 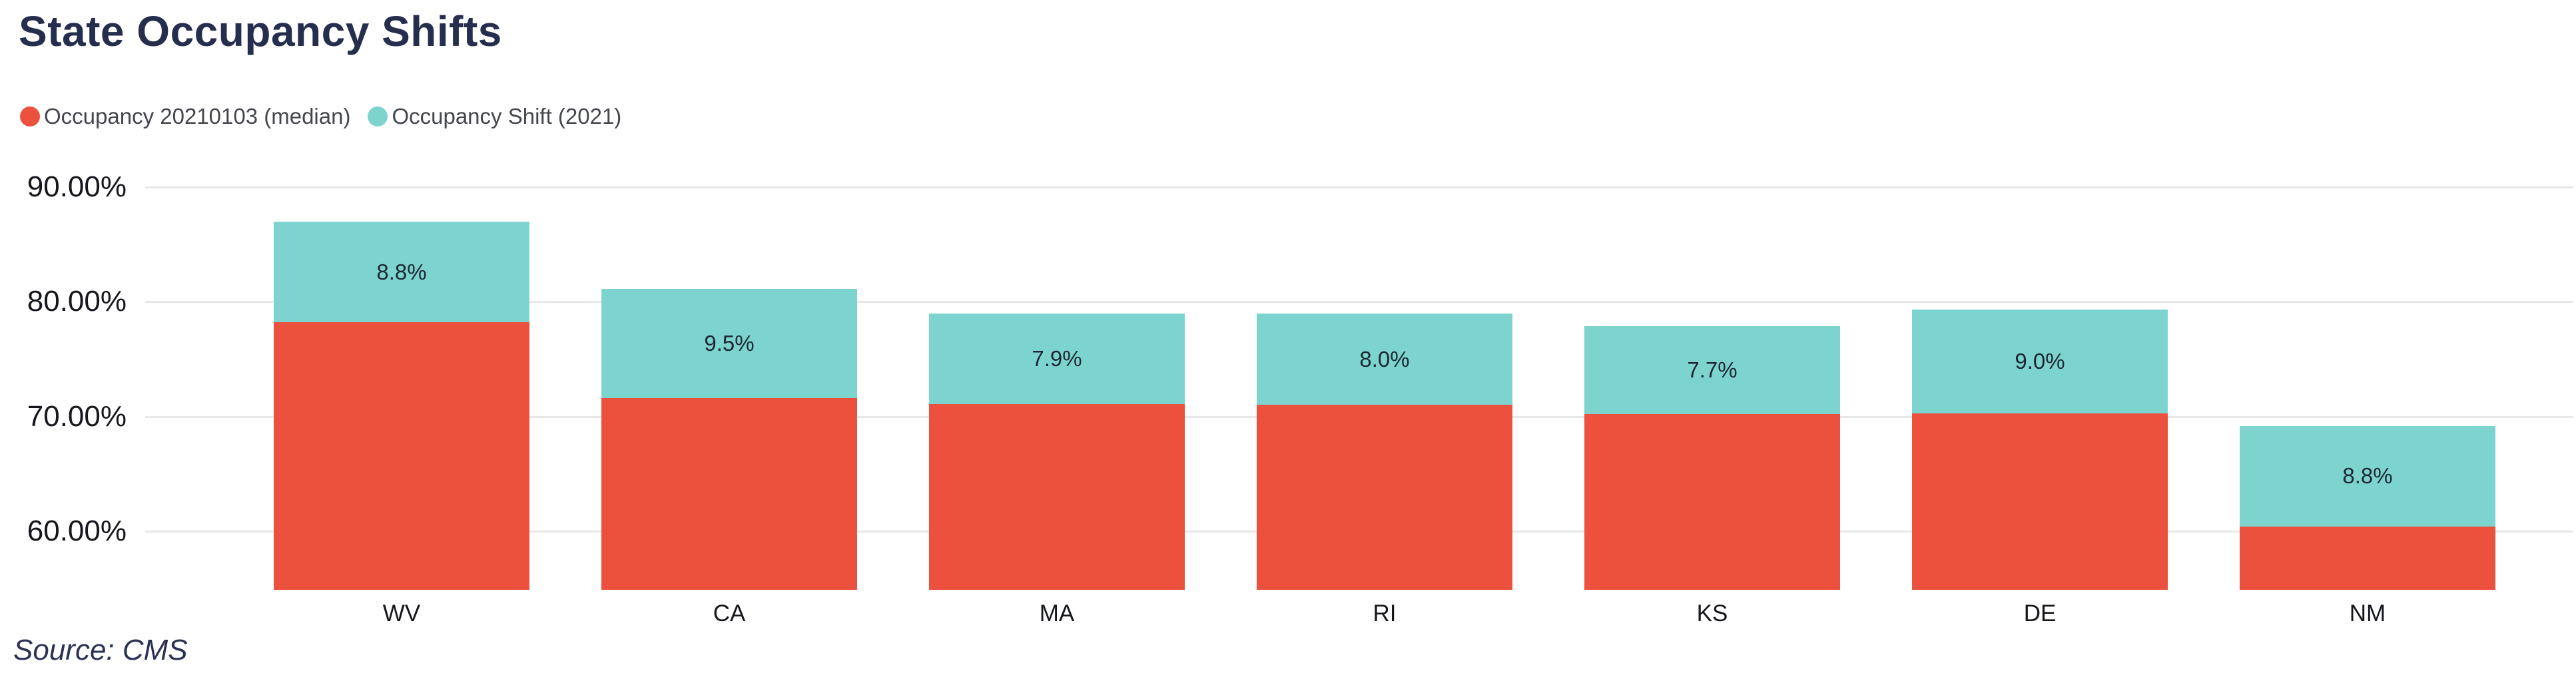 What do you see at coordinates (2040, 613) in the screenshot?
I see `x-axis-label-DE: DE` at bounding box center [2040, 613].